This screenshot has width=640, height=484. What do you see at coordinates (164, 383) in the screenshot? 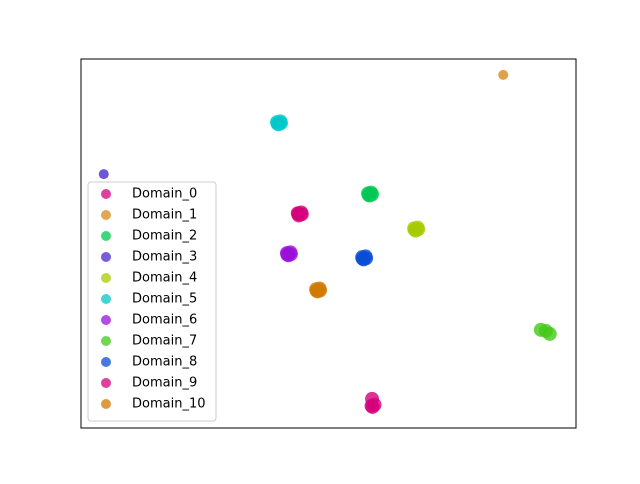
I see `legend-label: Domain_9` at bounding box center [164, 383].